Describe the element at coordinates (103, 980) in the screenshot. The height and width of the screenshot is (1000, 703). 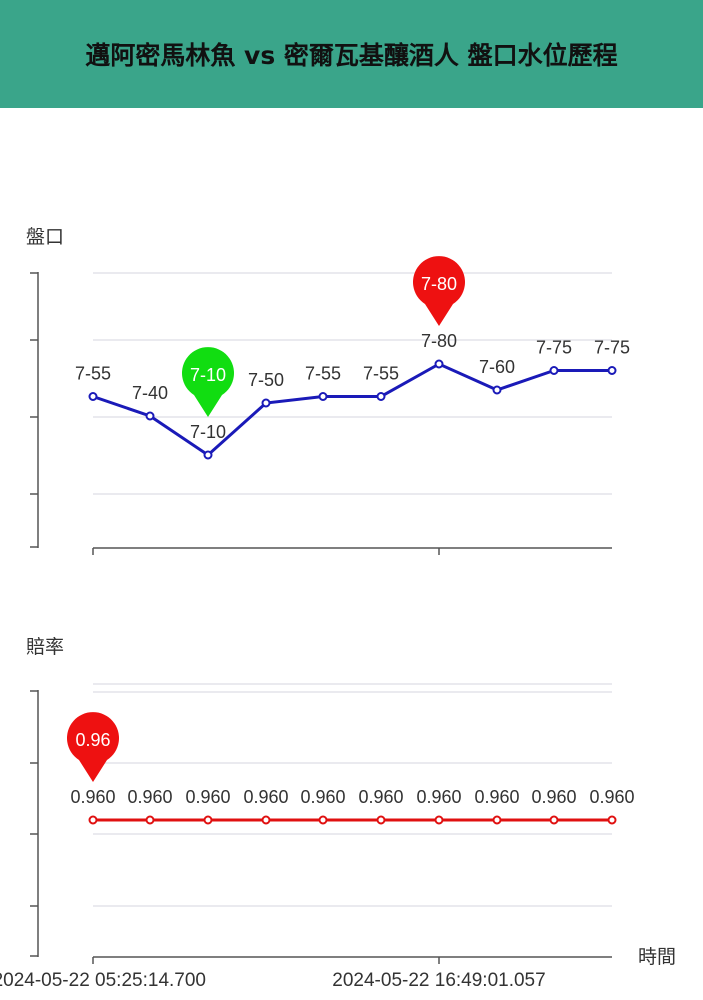
I see `x-tick-label-odds: 2024-05-22 05:25:14.700` at that location.